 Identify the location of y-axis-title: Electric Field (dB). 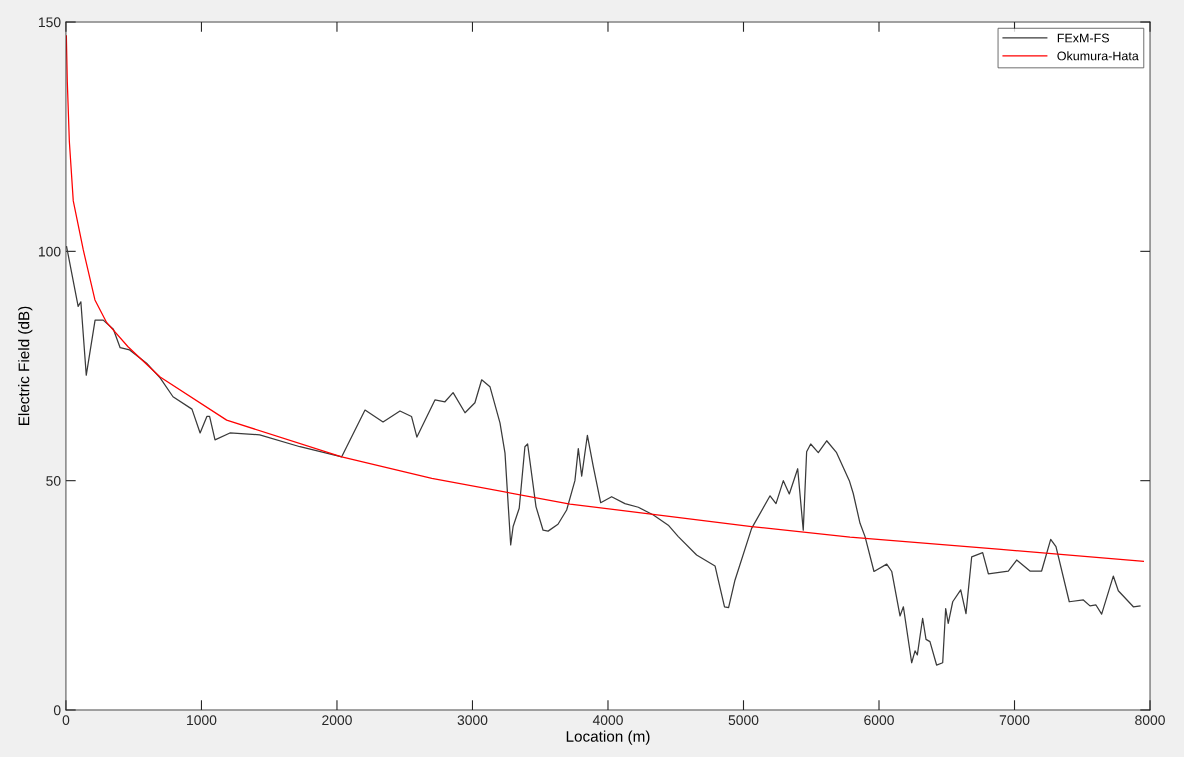
(25, 366).